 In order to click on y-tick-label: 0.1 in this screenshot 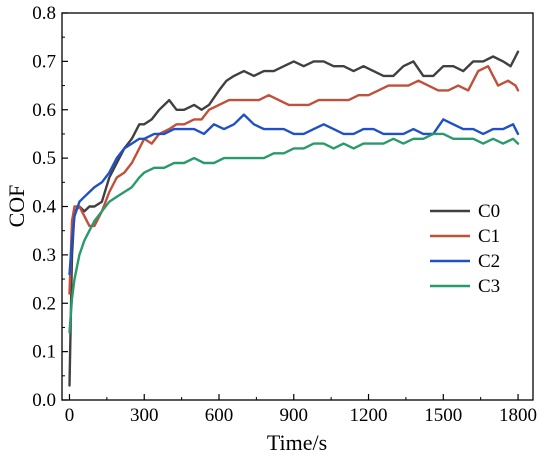, I will do `click(44, 352)`.